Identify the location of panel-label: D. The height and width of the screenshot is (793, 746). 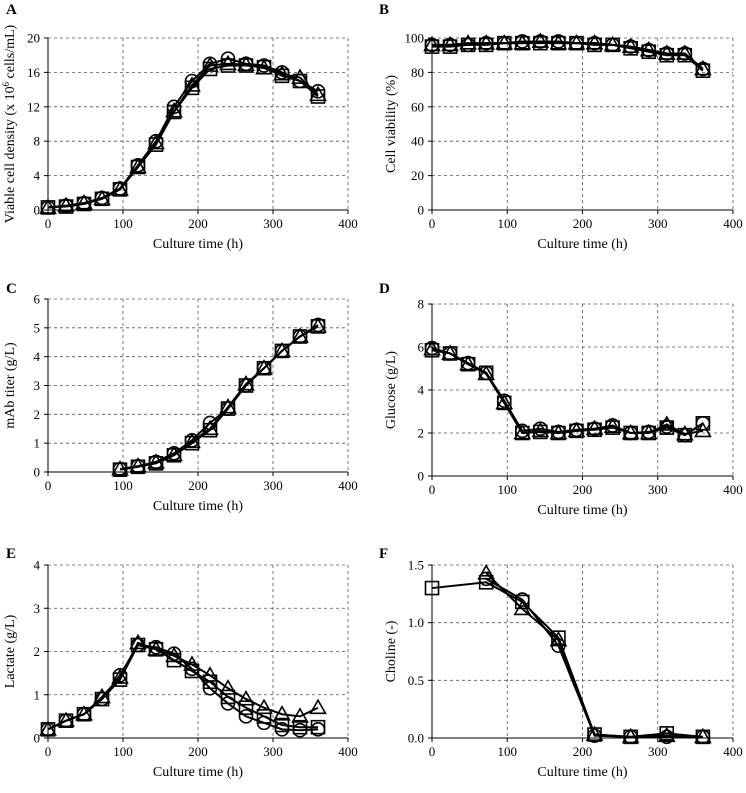
(384, 289).